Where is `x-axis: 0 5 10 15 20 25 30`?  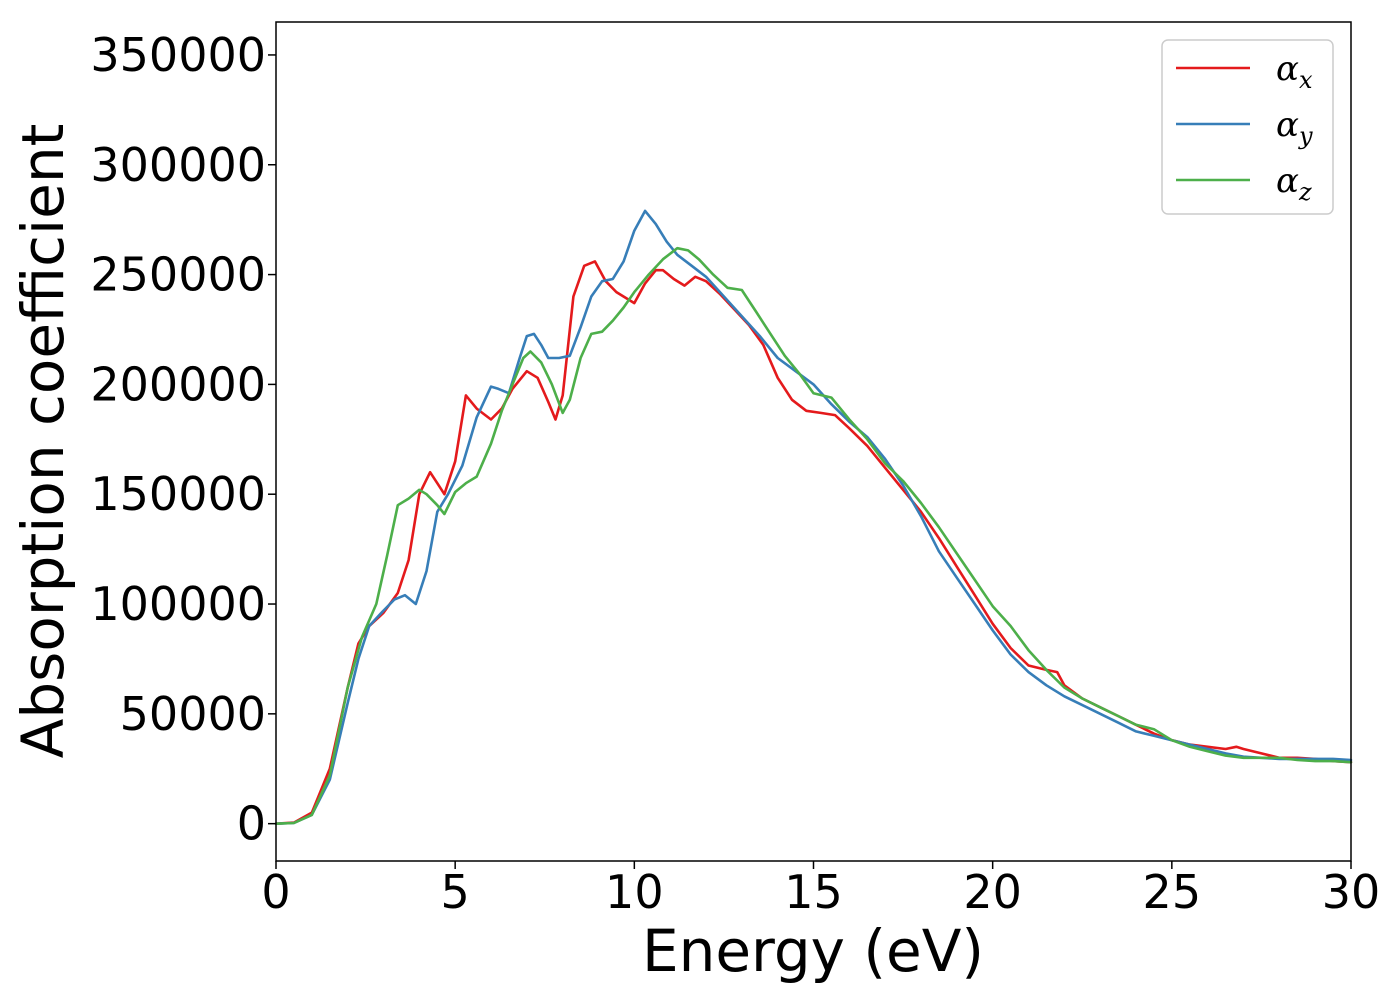 x-axis: 0 5 10 15 20 25 30 is located at coordinates (820, 890).